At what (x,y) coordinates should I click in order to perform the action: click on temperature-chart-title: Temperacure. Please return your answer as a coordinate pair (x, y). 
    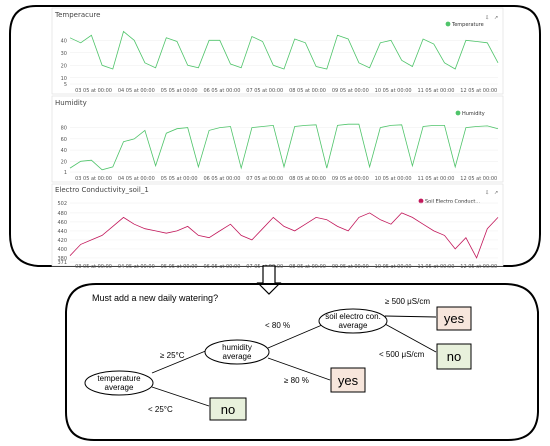
    Looking at the image, I should click on (77, 15).